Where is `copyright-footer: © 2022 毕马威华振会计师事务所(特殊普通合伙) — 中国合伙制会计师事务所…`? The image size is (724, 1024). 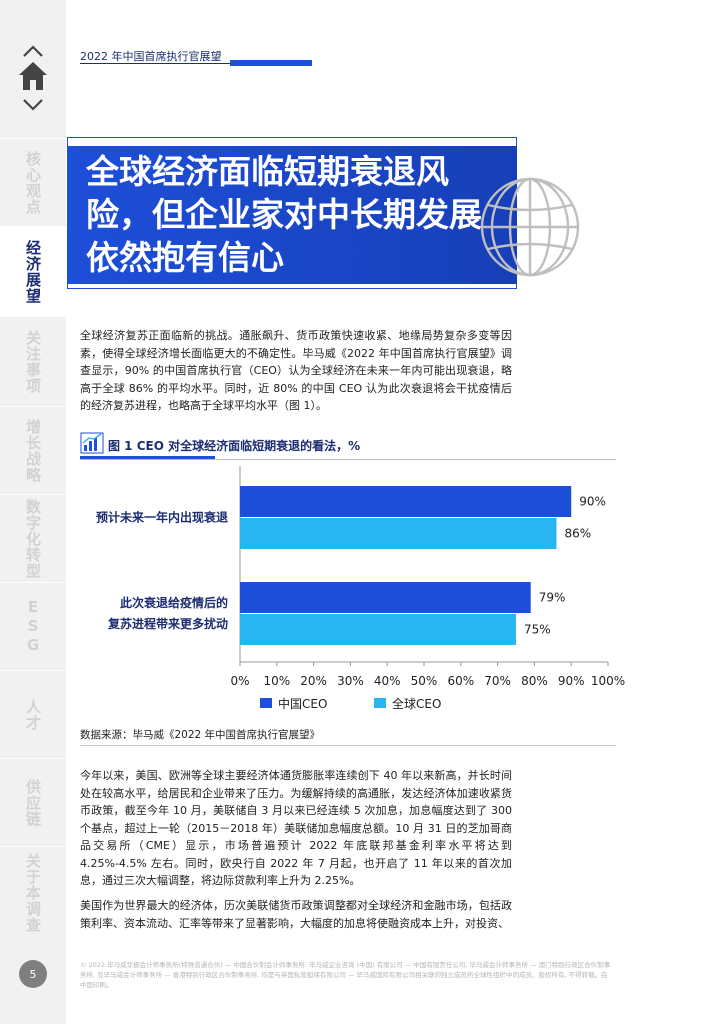
copyright-footer: © 2022 毕马威华振会计师事务所(特殊普通合伙) — 中国合伙制会计师事务所… is located at coordinates (345, 975).